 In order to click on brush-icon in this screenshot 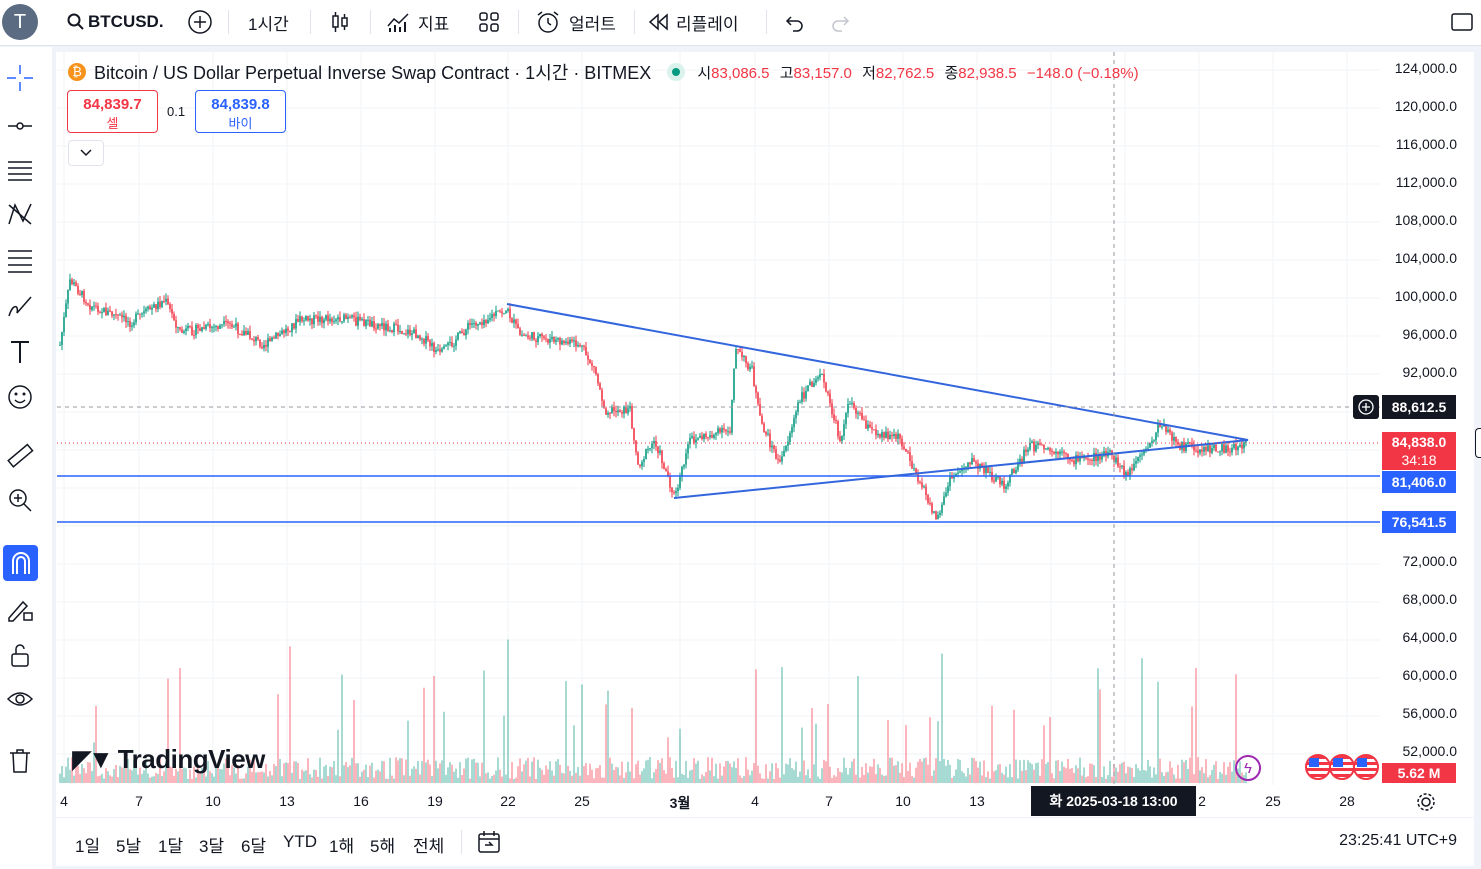, I will do `click(20, 306)`.